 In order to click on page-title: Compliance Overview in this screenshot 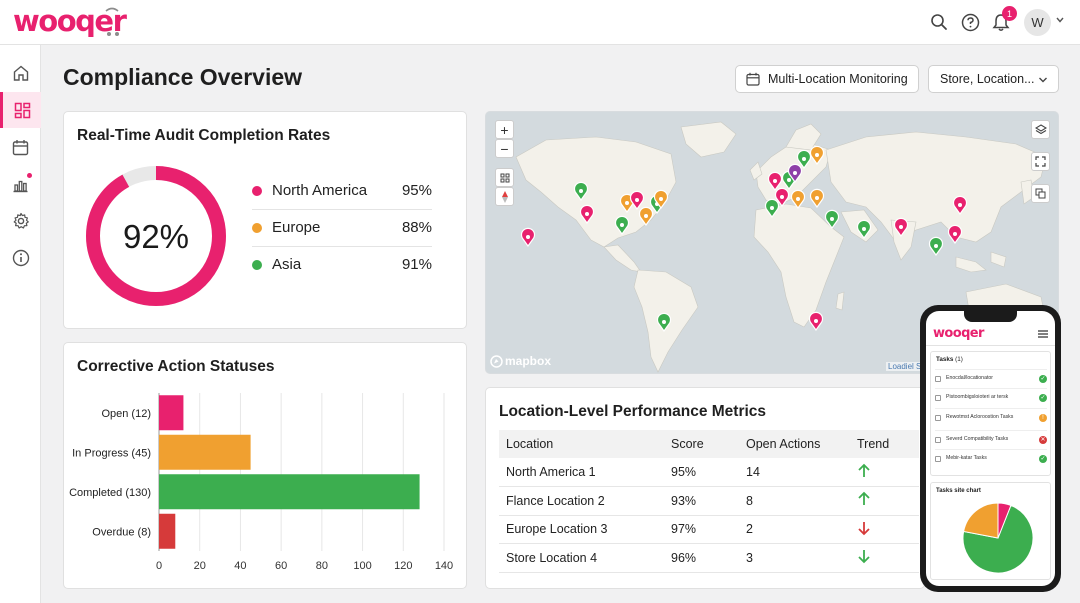, I will do `click(183, 77)`.